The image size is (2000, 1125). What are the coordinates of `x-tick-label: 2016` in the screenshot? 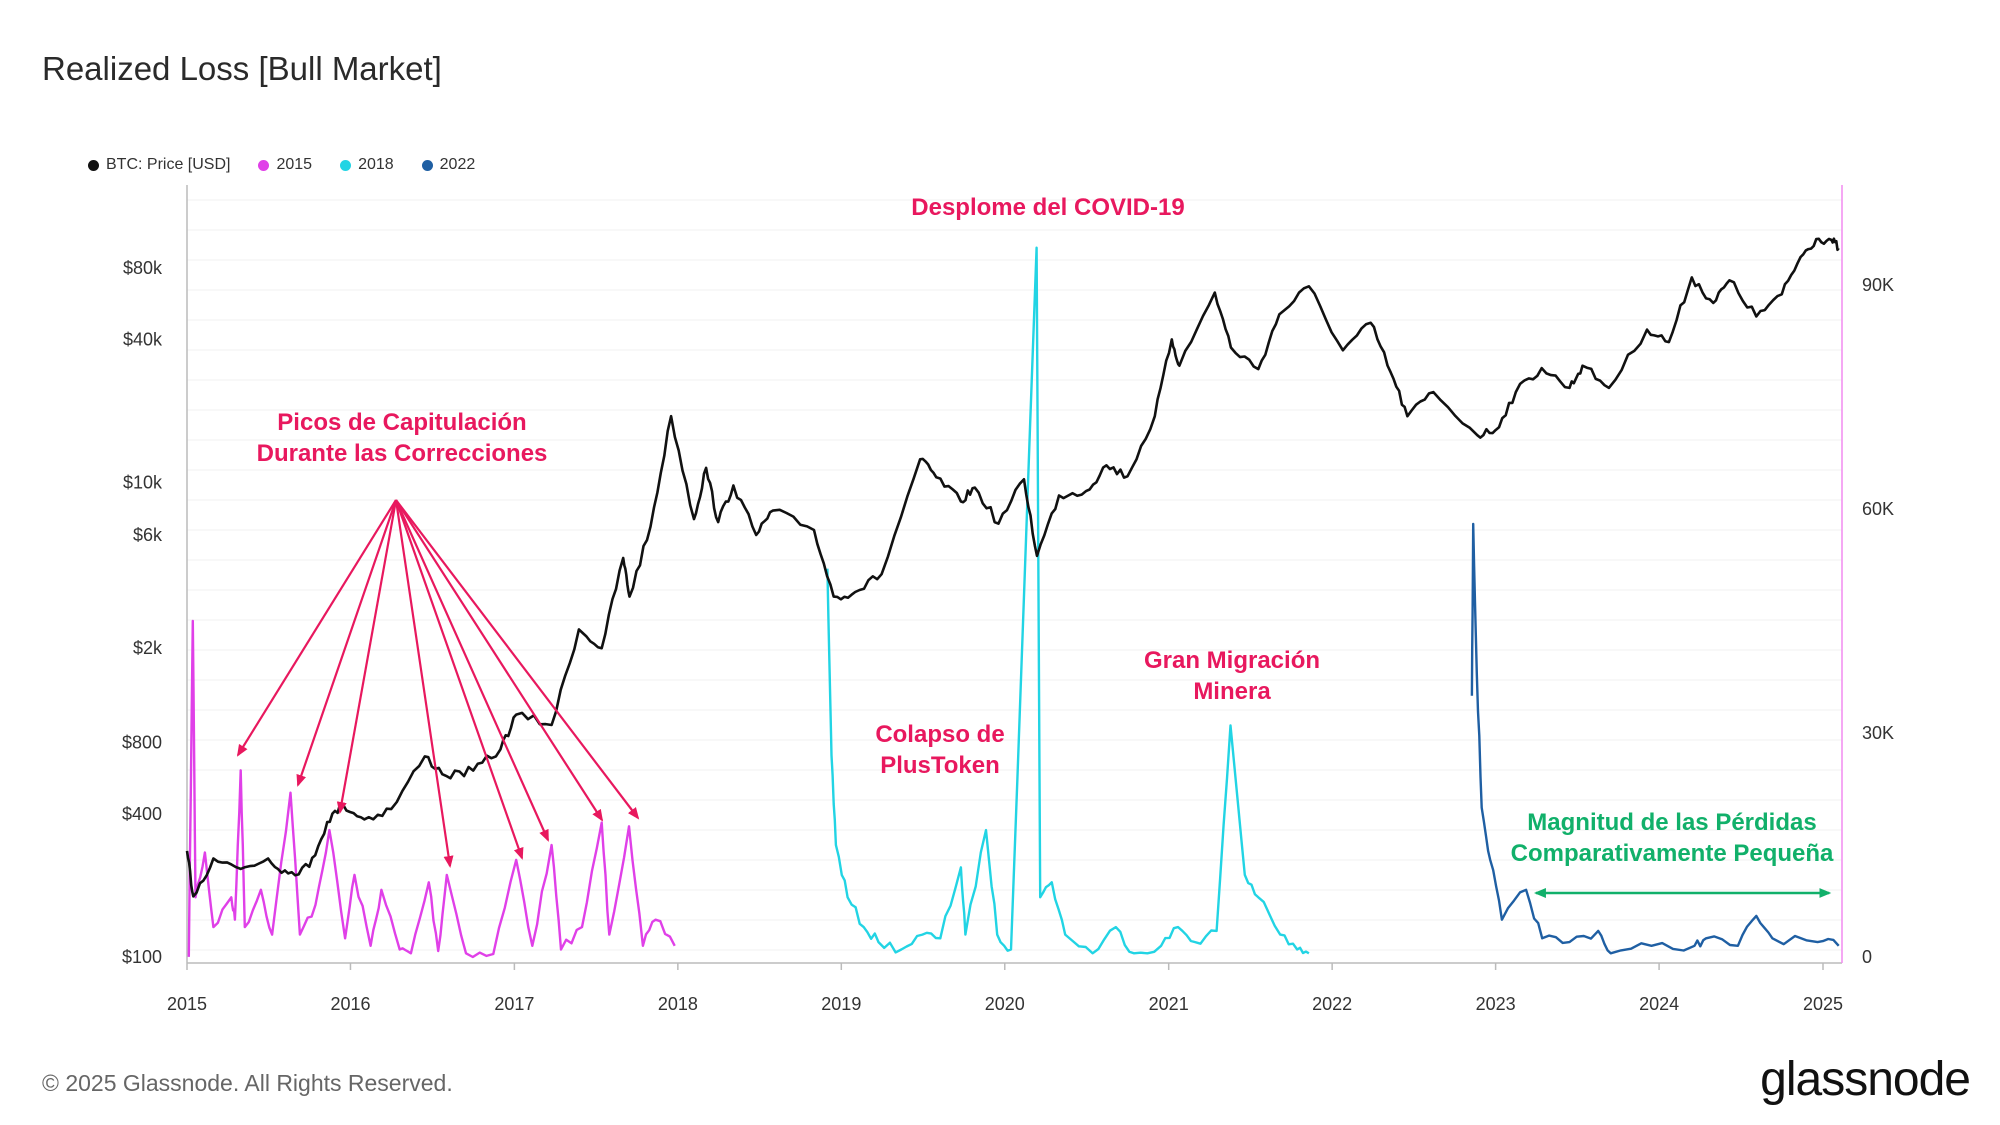 It's located at (350, 1004).